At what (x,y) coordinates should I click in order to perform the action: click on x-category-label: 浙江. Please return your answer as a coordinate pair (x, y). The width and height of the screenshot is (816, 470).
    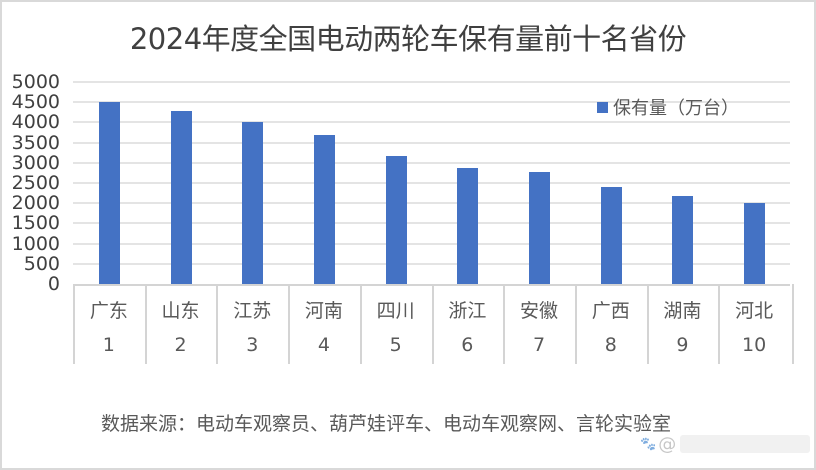
    Looking at the image, I should click on (467, 311).